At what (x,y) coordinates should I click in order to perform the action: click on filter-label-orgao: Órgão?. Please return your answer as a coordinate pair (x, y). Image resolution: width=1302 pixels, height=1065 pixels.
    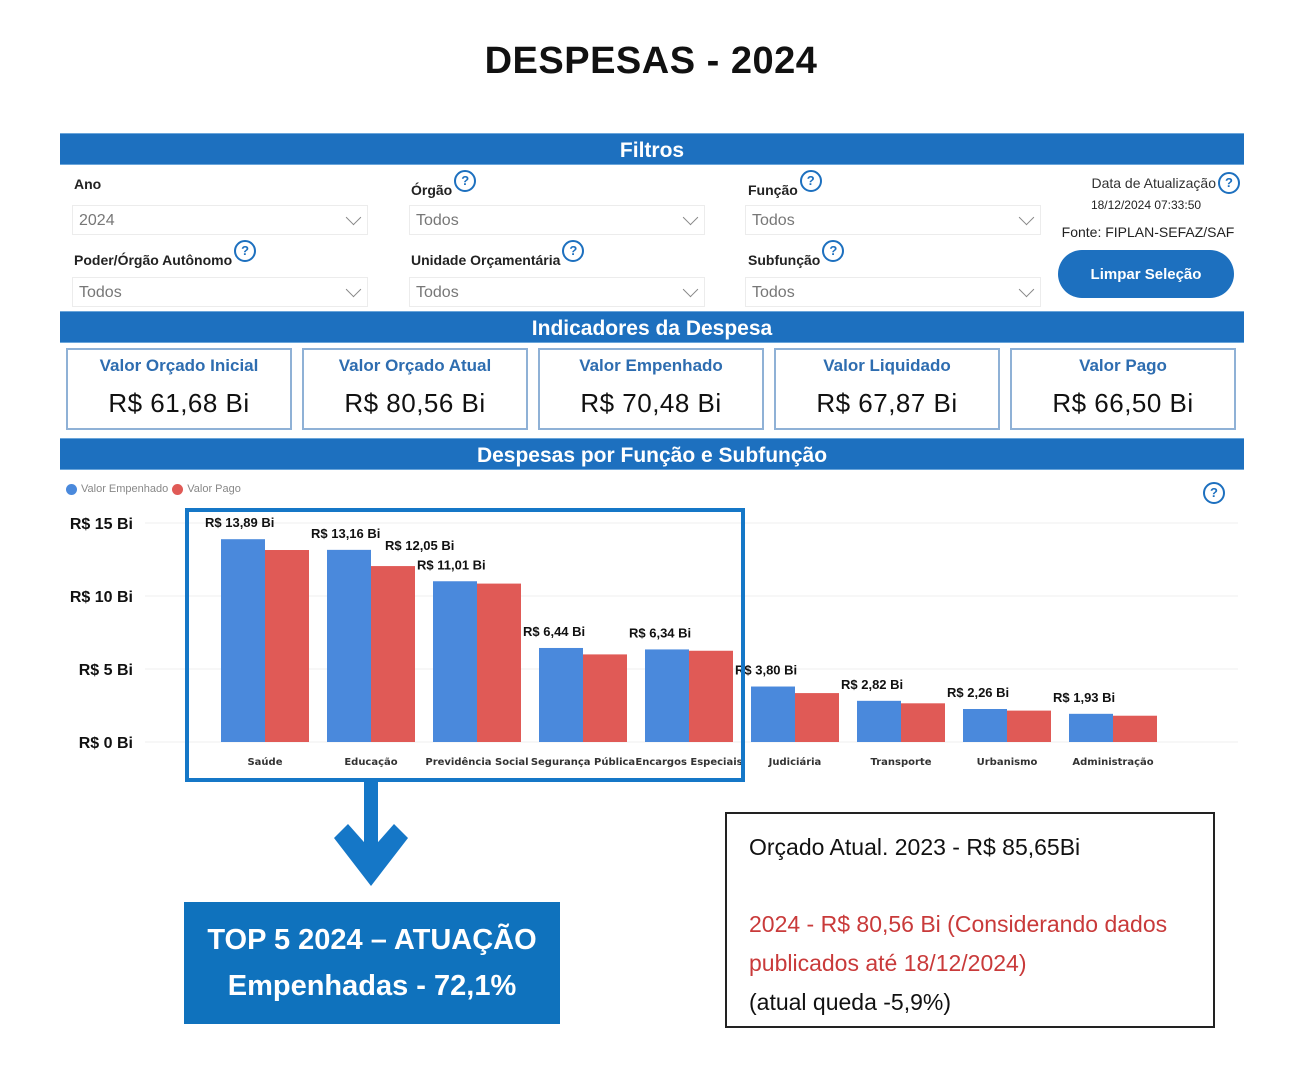
    Looking at the image, I should click on (444, 184).